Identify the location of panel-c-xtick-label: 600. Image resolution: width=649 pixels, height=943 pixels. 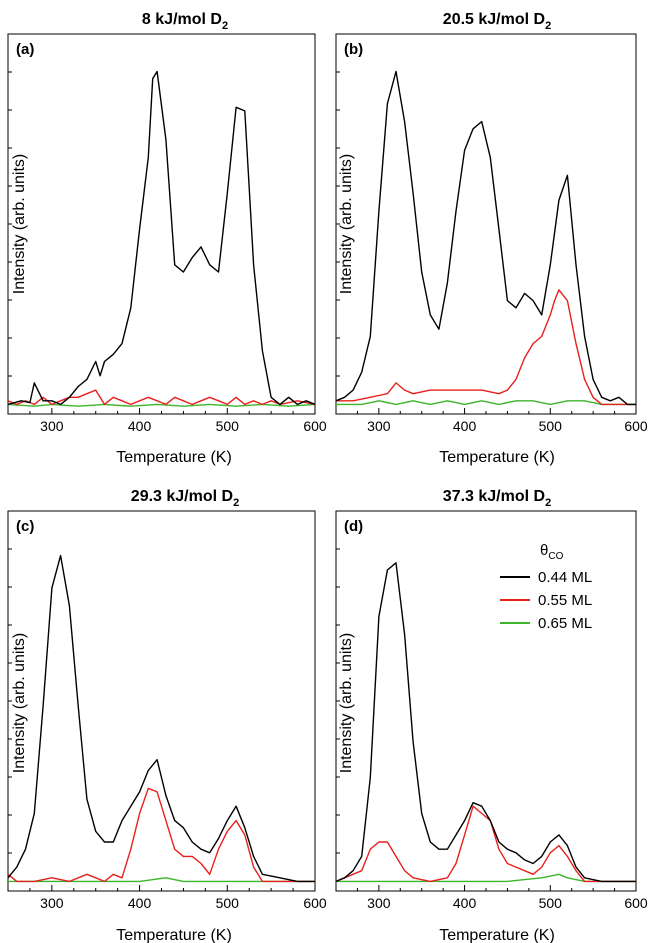
(315, 903).